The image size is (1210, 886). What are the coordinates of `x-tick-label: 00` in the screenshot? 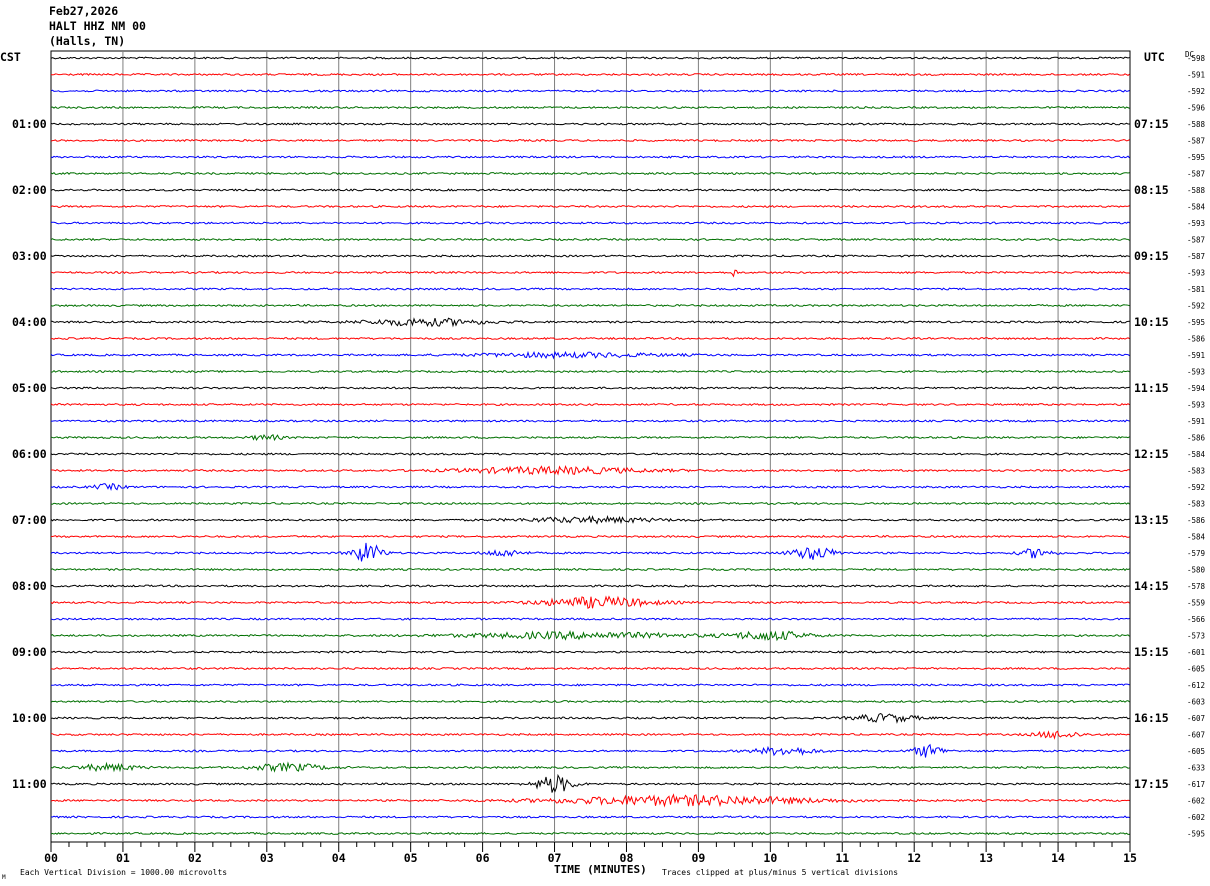 It's located at (51, 858).